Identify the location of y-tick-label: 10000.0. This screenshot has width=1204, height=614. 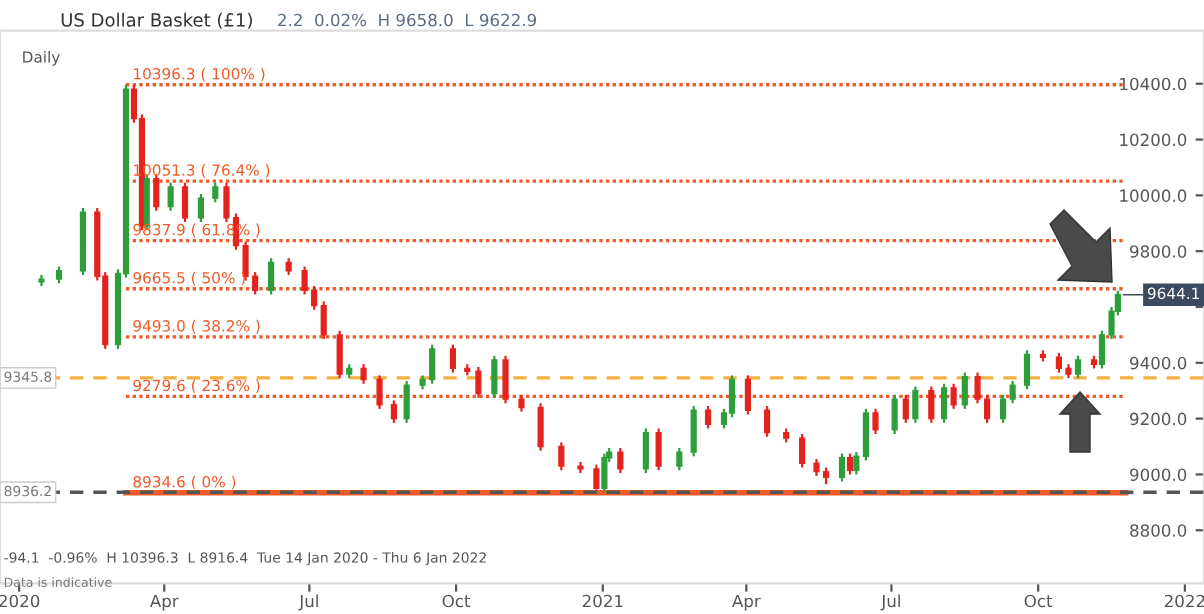
(1153, 195).